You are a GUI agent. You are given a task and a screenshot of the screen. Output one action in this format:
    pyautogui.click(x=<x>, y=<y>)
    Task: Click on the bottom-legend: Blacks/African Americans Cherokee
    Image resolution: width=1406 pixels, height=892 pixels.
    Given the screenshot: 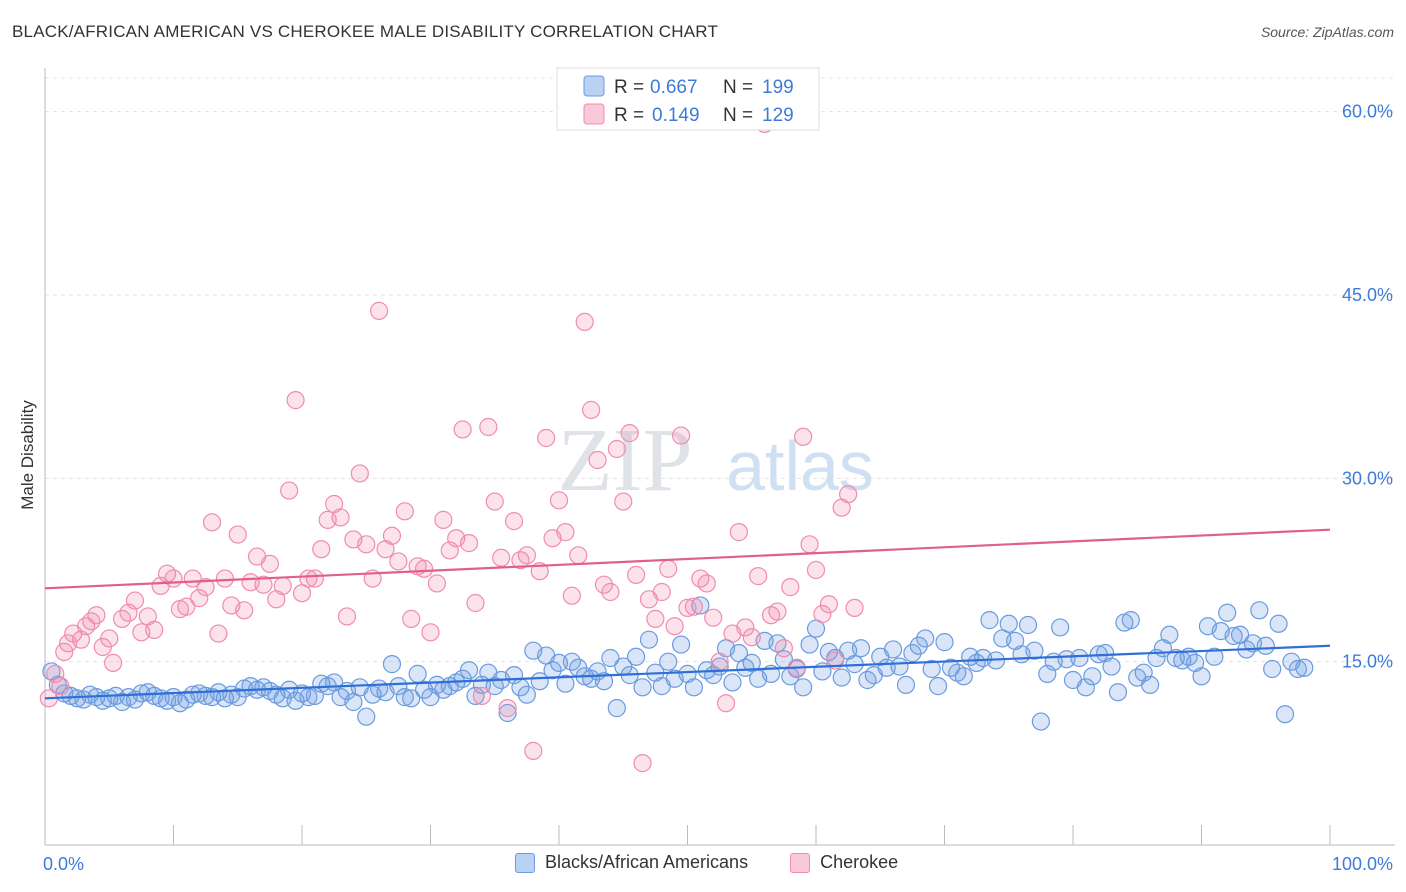 What is the action you would take?
    pyautogui.click(x=721, y=862)
    